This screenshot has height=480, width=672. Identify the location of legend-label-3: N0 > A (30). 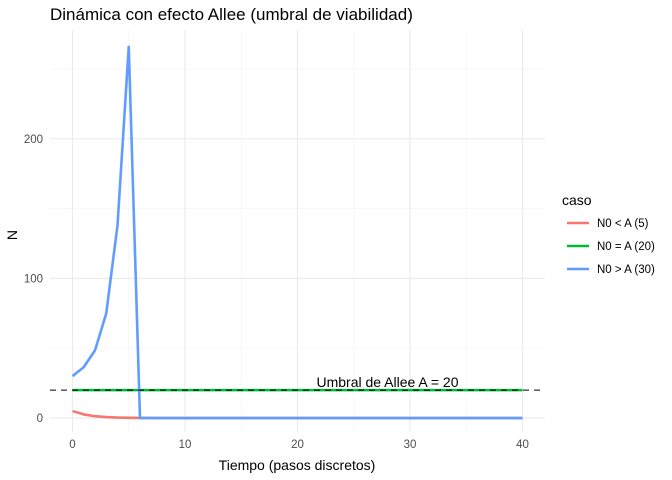
(626, 270).